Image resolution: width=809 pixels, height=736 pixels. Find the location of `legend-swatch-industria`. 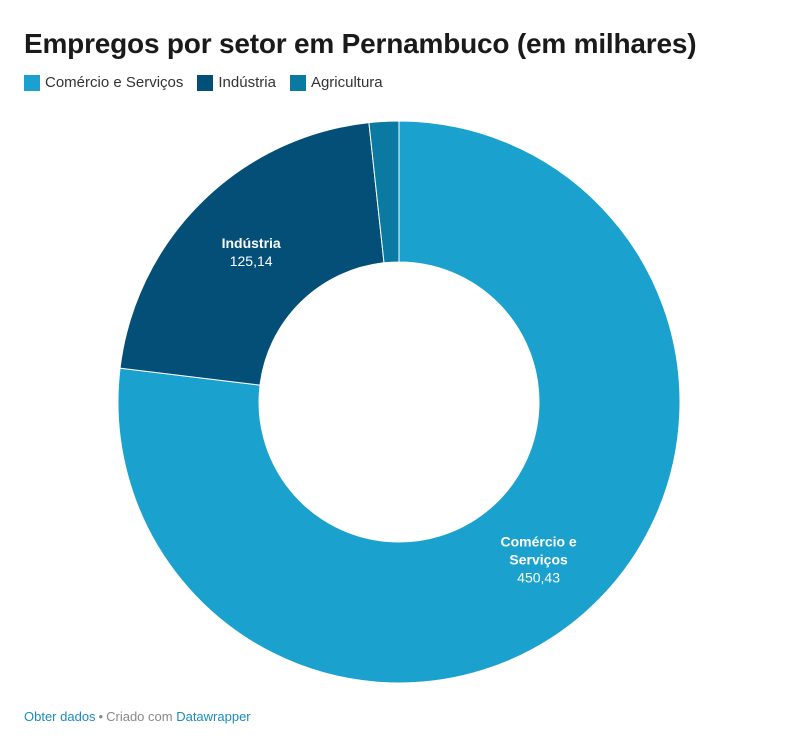

legend-swatch-industria is located at coordinates (205, 82).